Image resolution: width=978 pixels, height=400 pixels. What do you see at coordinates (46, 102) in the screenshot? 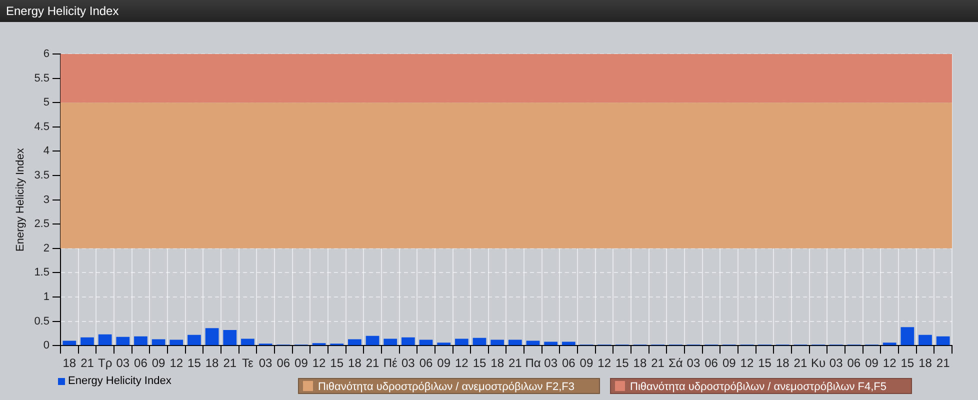
I see `y-tick-label: 5` at bounding box center [46, 102].